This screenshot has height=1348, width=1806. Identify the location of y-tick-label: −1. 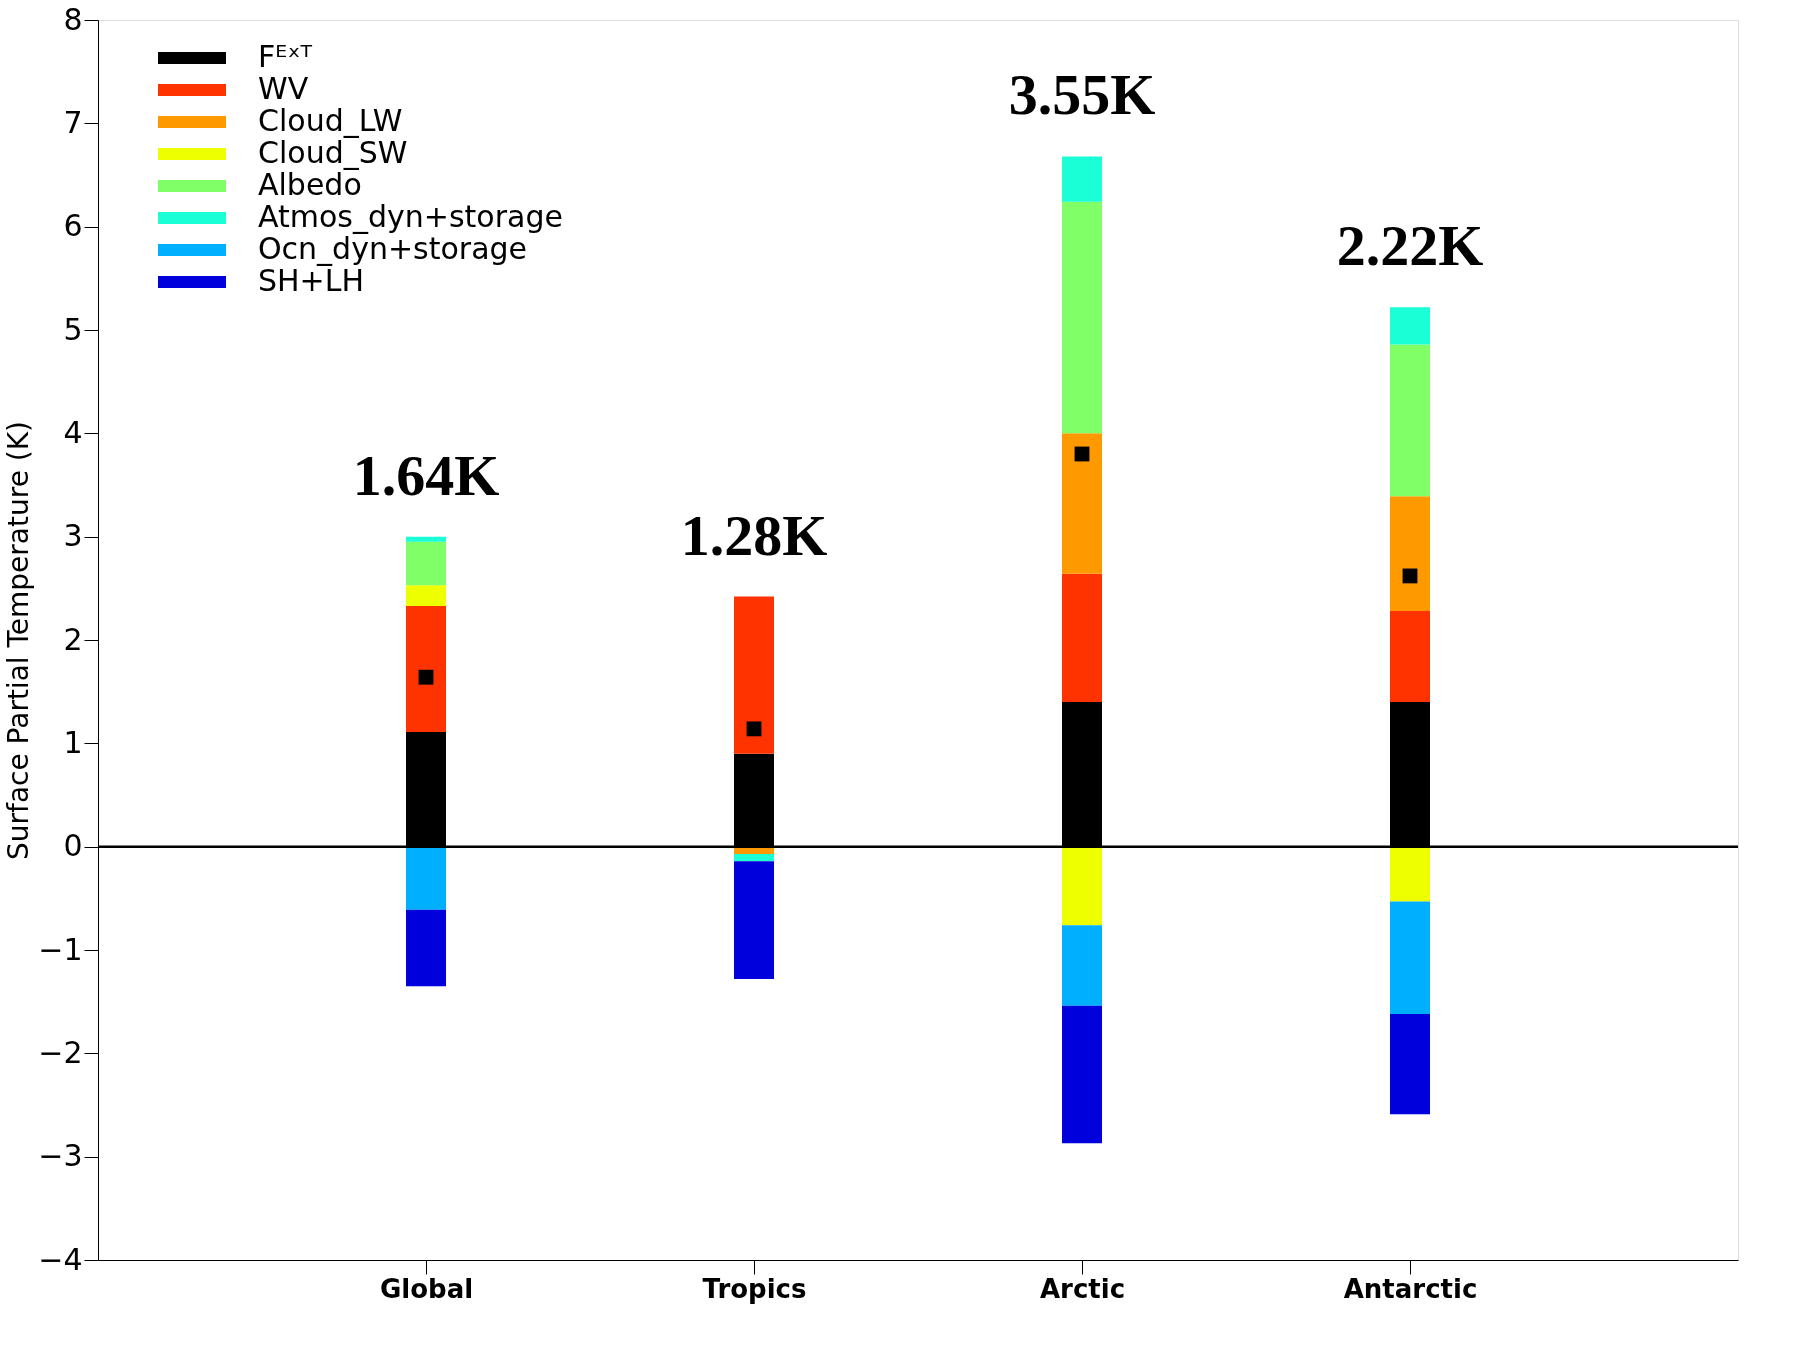
(60, 949).